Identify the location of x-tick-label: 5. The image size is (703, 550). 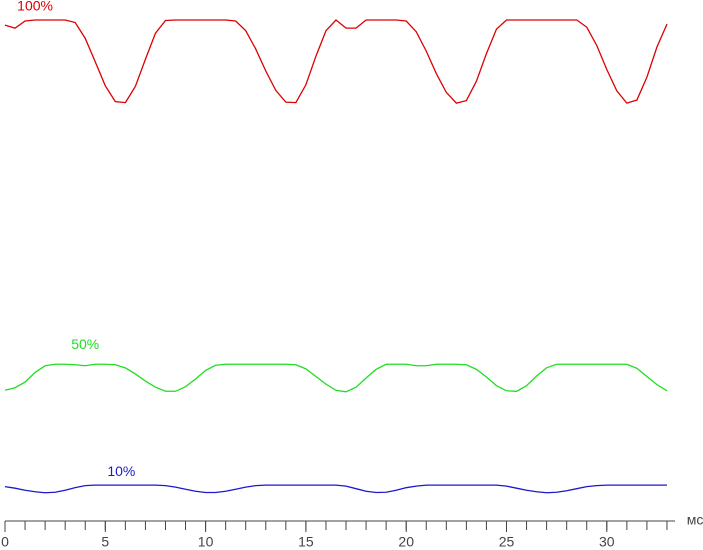
(105, 542).